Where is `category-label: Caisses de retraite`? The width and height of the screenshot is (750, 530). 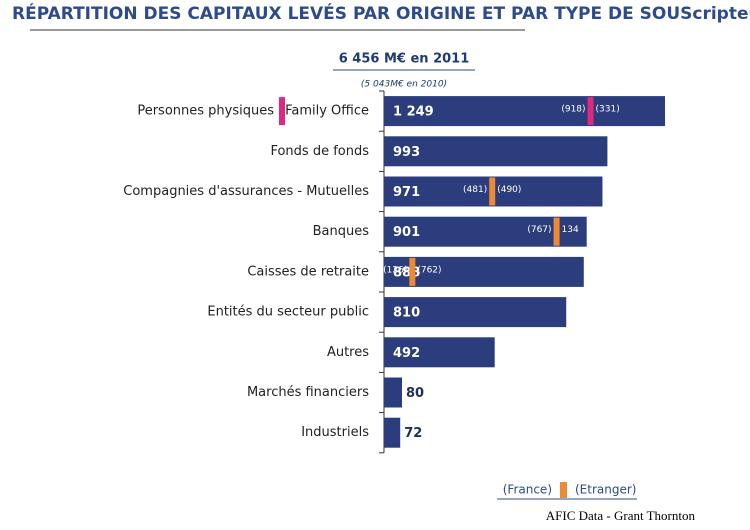
category-label: Caisses de retraite is located at coordinates (308, 271).